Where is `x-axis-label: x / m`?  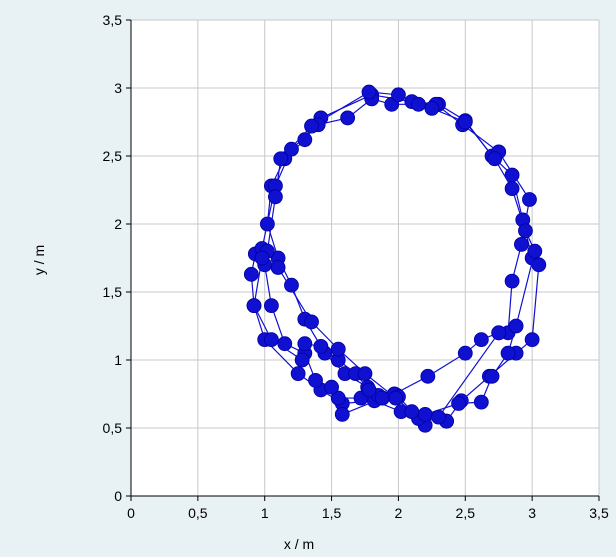 x-axis-label: x / m is located at coordinates (299, 544).